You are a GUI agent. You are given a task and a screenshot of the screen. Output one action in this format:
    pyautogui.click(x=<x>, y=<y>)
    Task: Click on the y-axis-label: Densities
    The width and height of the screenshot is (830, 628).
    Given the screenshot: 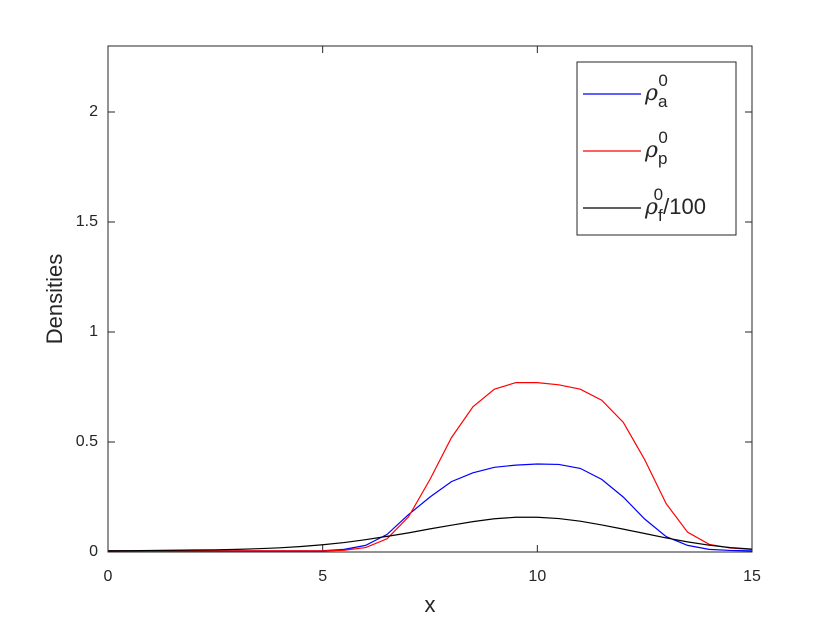 What is the action you would take?
    pyautogui.click(x=54, y=299)
    